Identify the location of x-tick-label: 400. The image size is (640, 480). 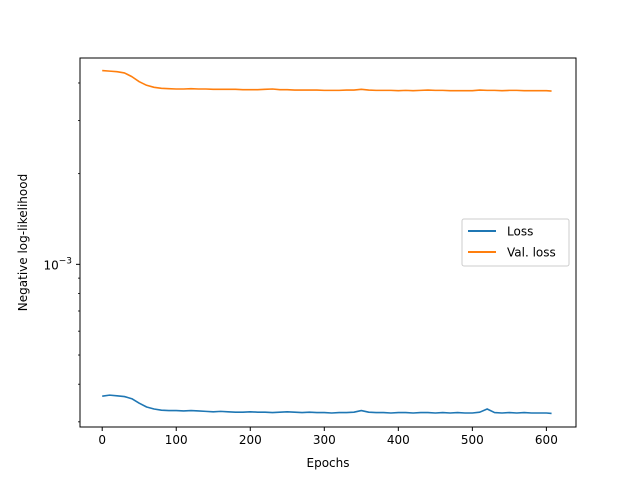
(398, 440).